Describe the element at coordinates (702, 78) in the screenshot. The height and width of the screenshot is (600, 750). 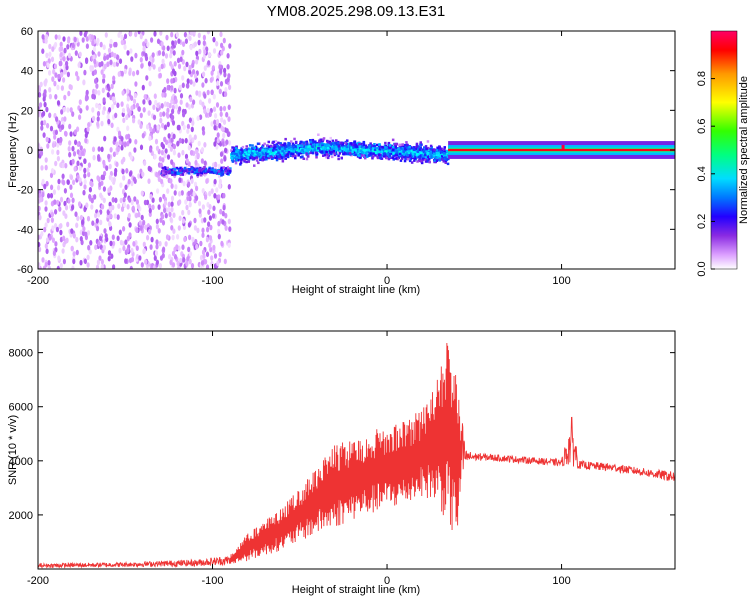
I see `colorbar-tick-label: 0.8` at that location.